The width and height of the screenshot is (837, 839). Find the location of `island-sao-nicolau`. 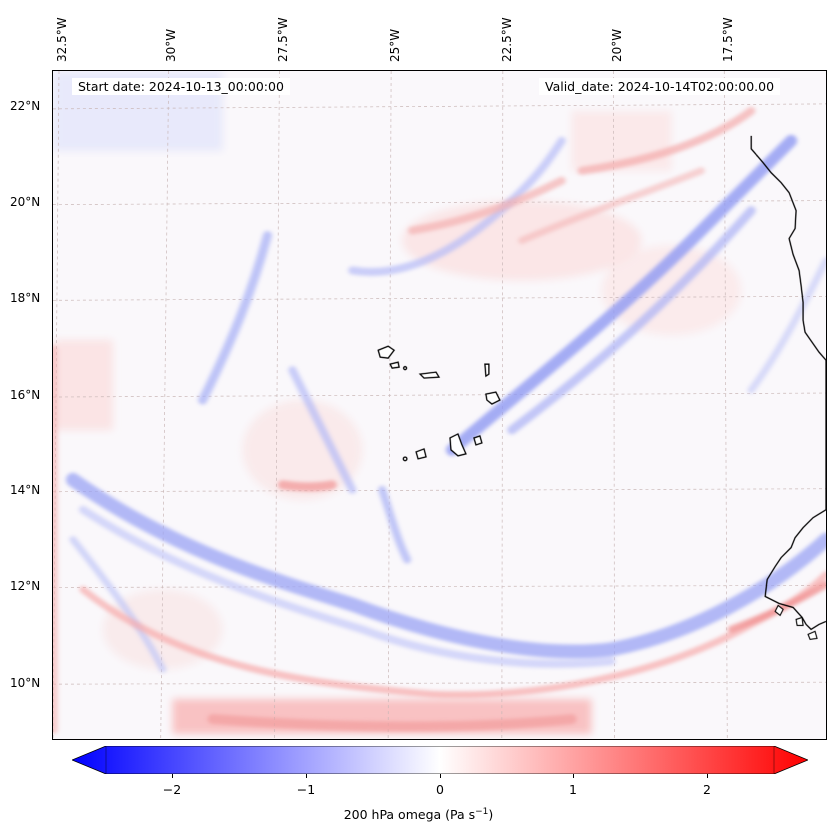

island-sao-nicolau is located at coordinates (429, 375).